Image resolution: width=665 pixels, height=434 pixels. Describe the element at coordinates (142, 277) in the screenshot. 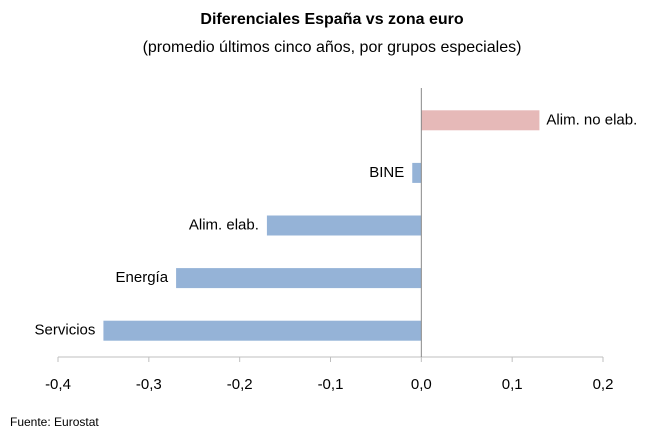

I see `category-label: Energía` at that location.